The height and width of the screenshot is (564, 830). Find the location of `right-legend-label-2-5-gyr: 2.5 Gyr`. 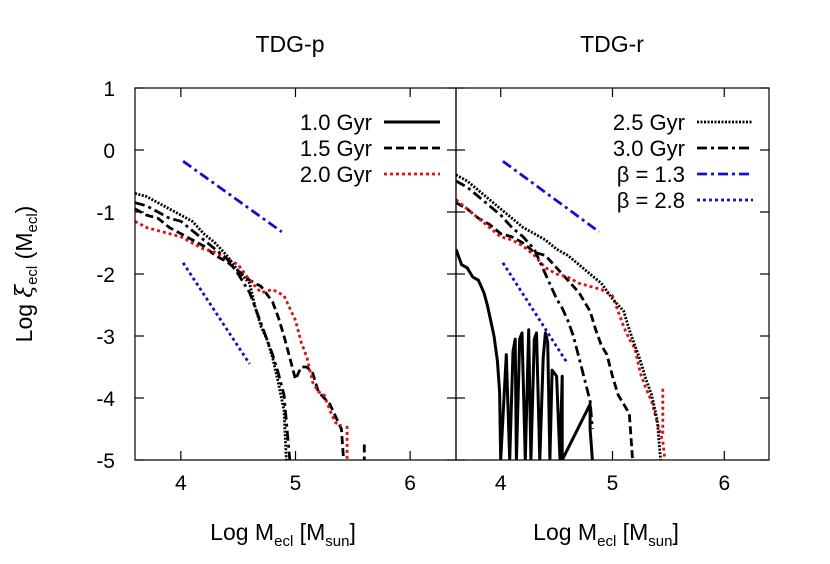

right-legend-label-2-5-gyr: 2.5 Gyr is located at coordinates (649, 122).